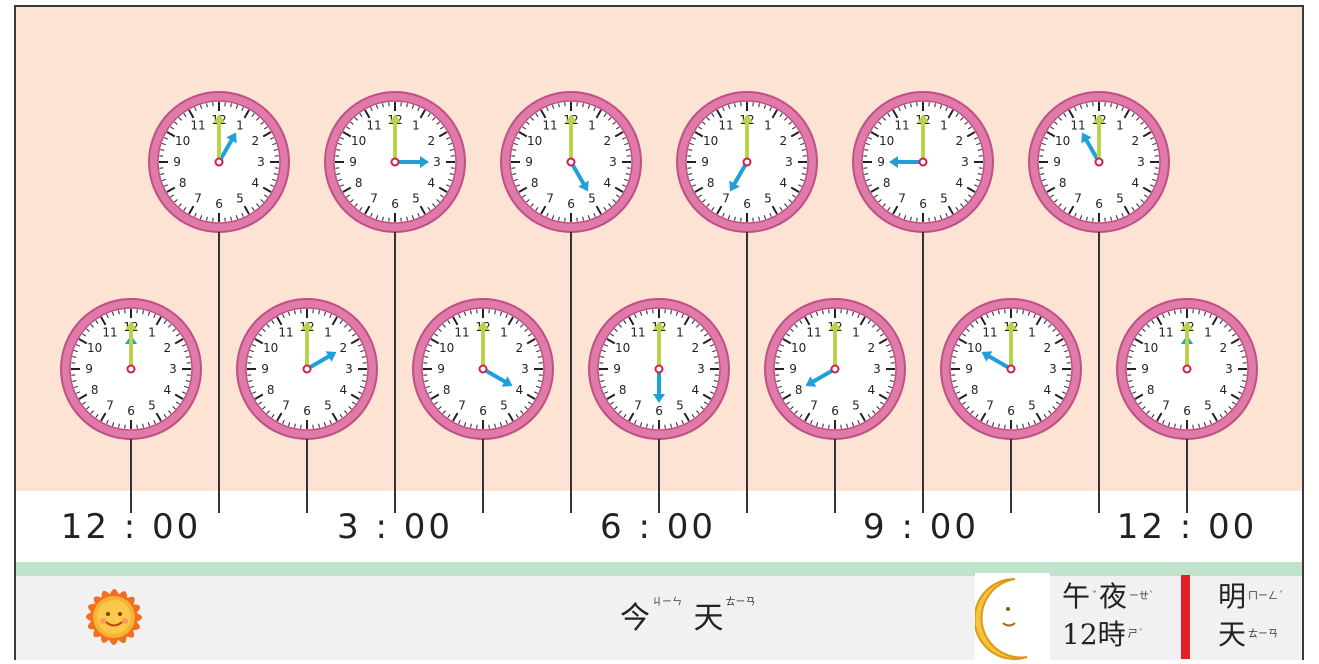  What do you see at coordinates (921, 527) in the screenshot?
I see `time-label-9: 9 : 00` at bounding box center [921, 527].